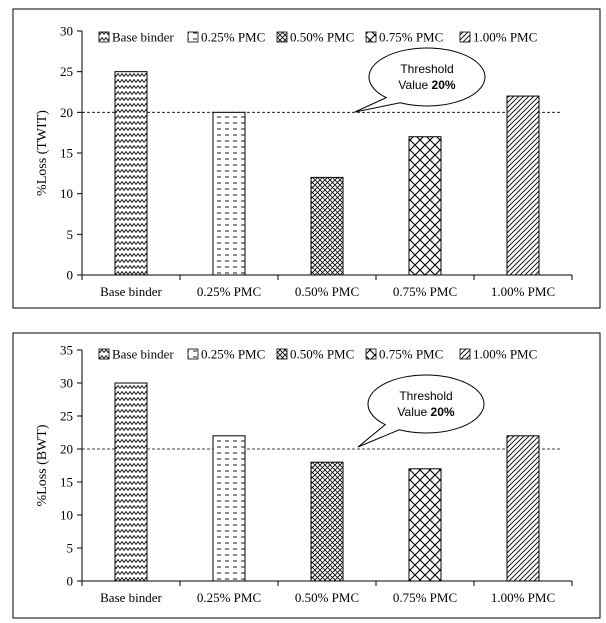  I want to click on y-axis-label: %Loss (TWIT), so click(42, 153).